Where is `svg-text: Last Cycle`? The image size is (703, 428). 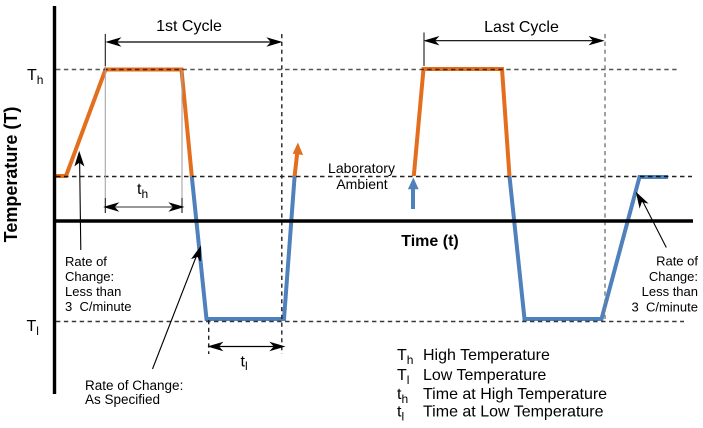
svg-text: Last Cycle is located at coordinates (521, 27).